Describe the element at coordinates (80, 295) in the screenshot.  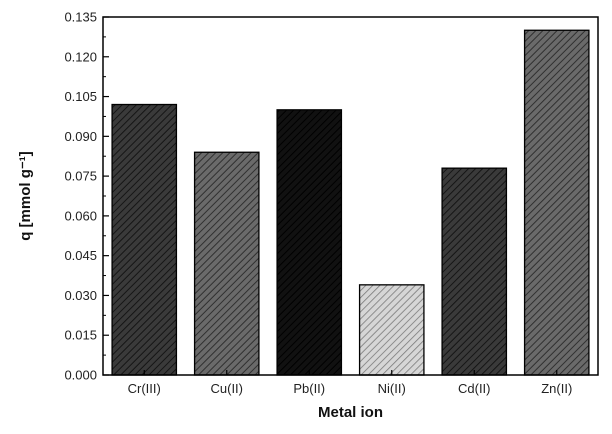
I see `y-tick-label: 0.030` at that location.